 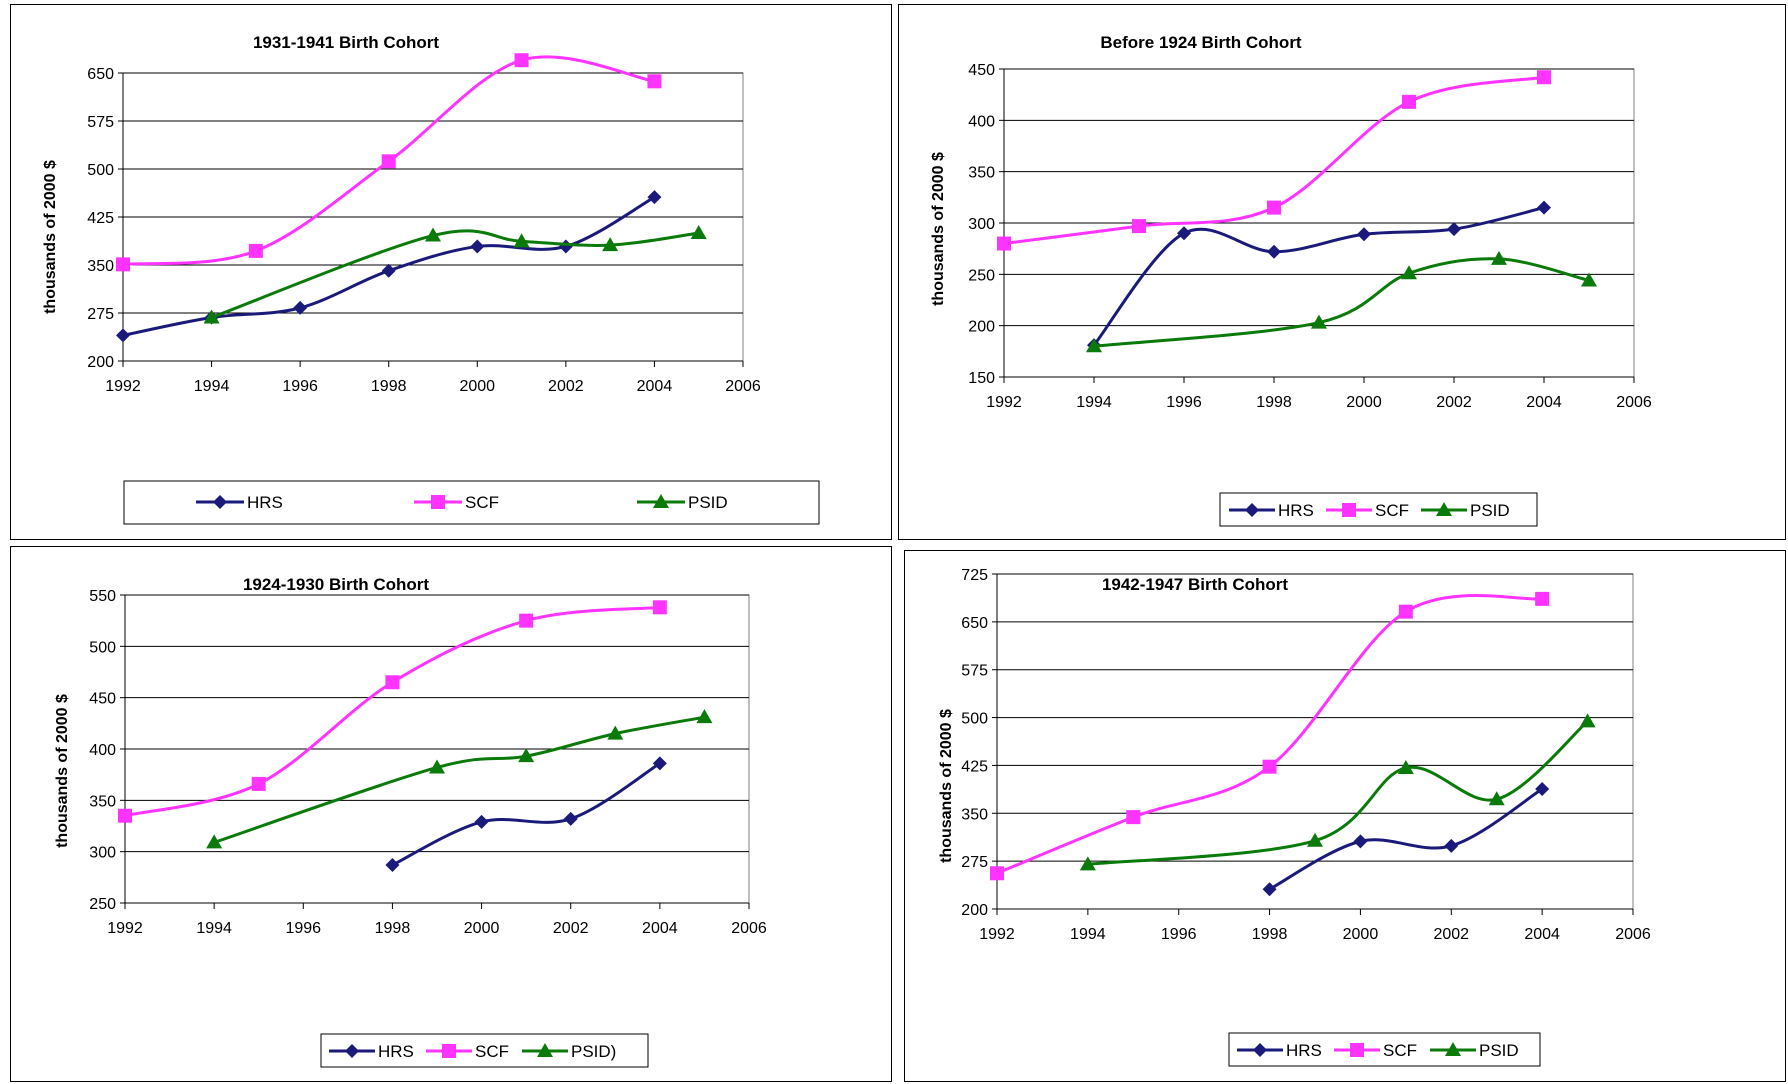 I want to click on plot-area-border, so click(x=1315, y=741).